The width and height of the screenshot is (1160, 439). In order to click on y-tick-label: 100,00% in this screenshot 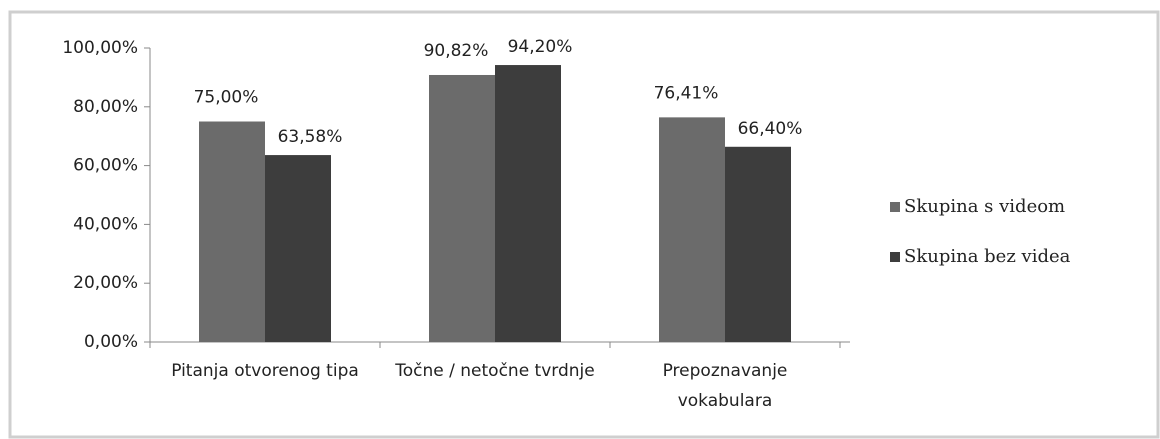, I will do `click(100, 48)`.